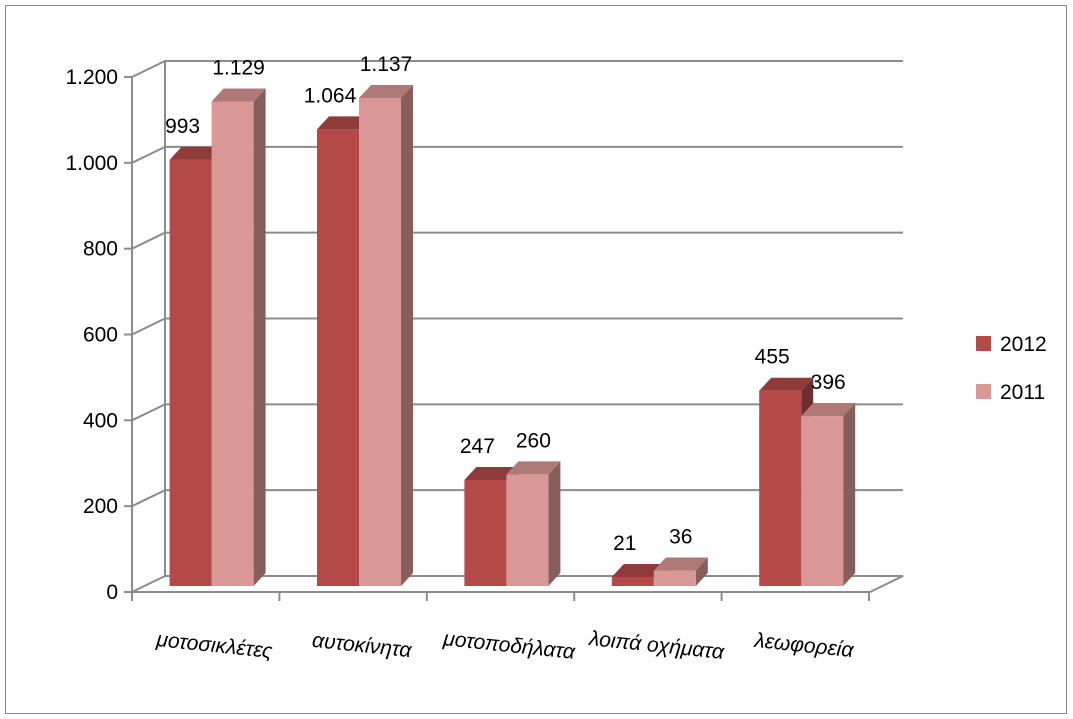 The height and width of the screenshot is (719, 1073). What do you see at coordinates (238, 67) in the screenshot?
I see `data-label: 1.129` at bounding box center [238, 67].